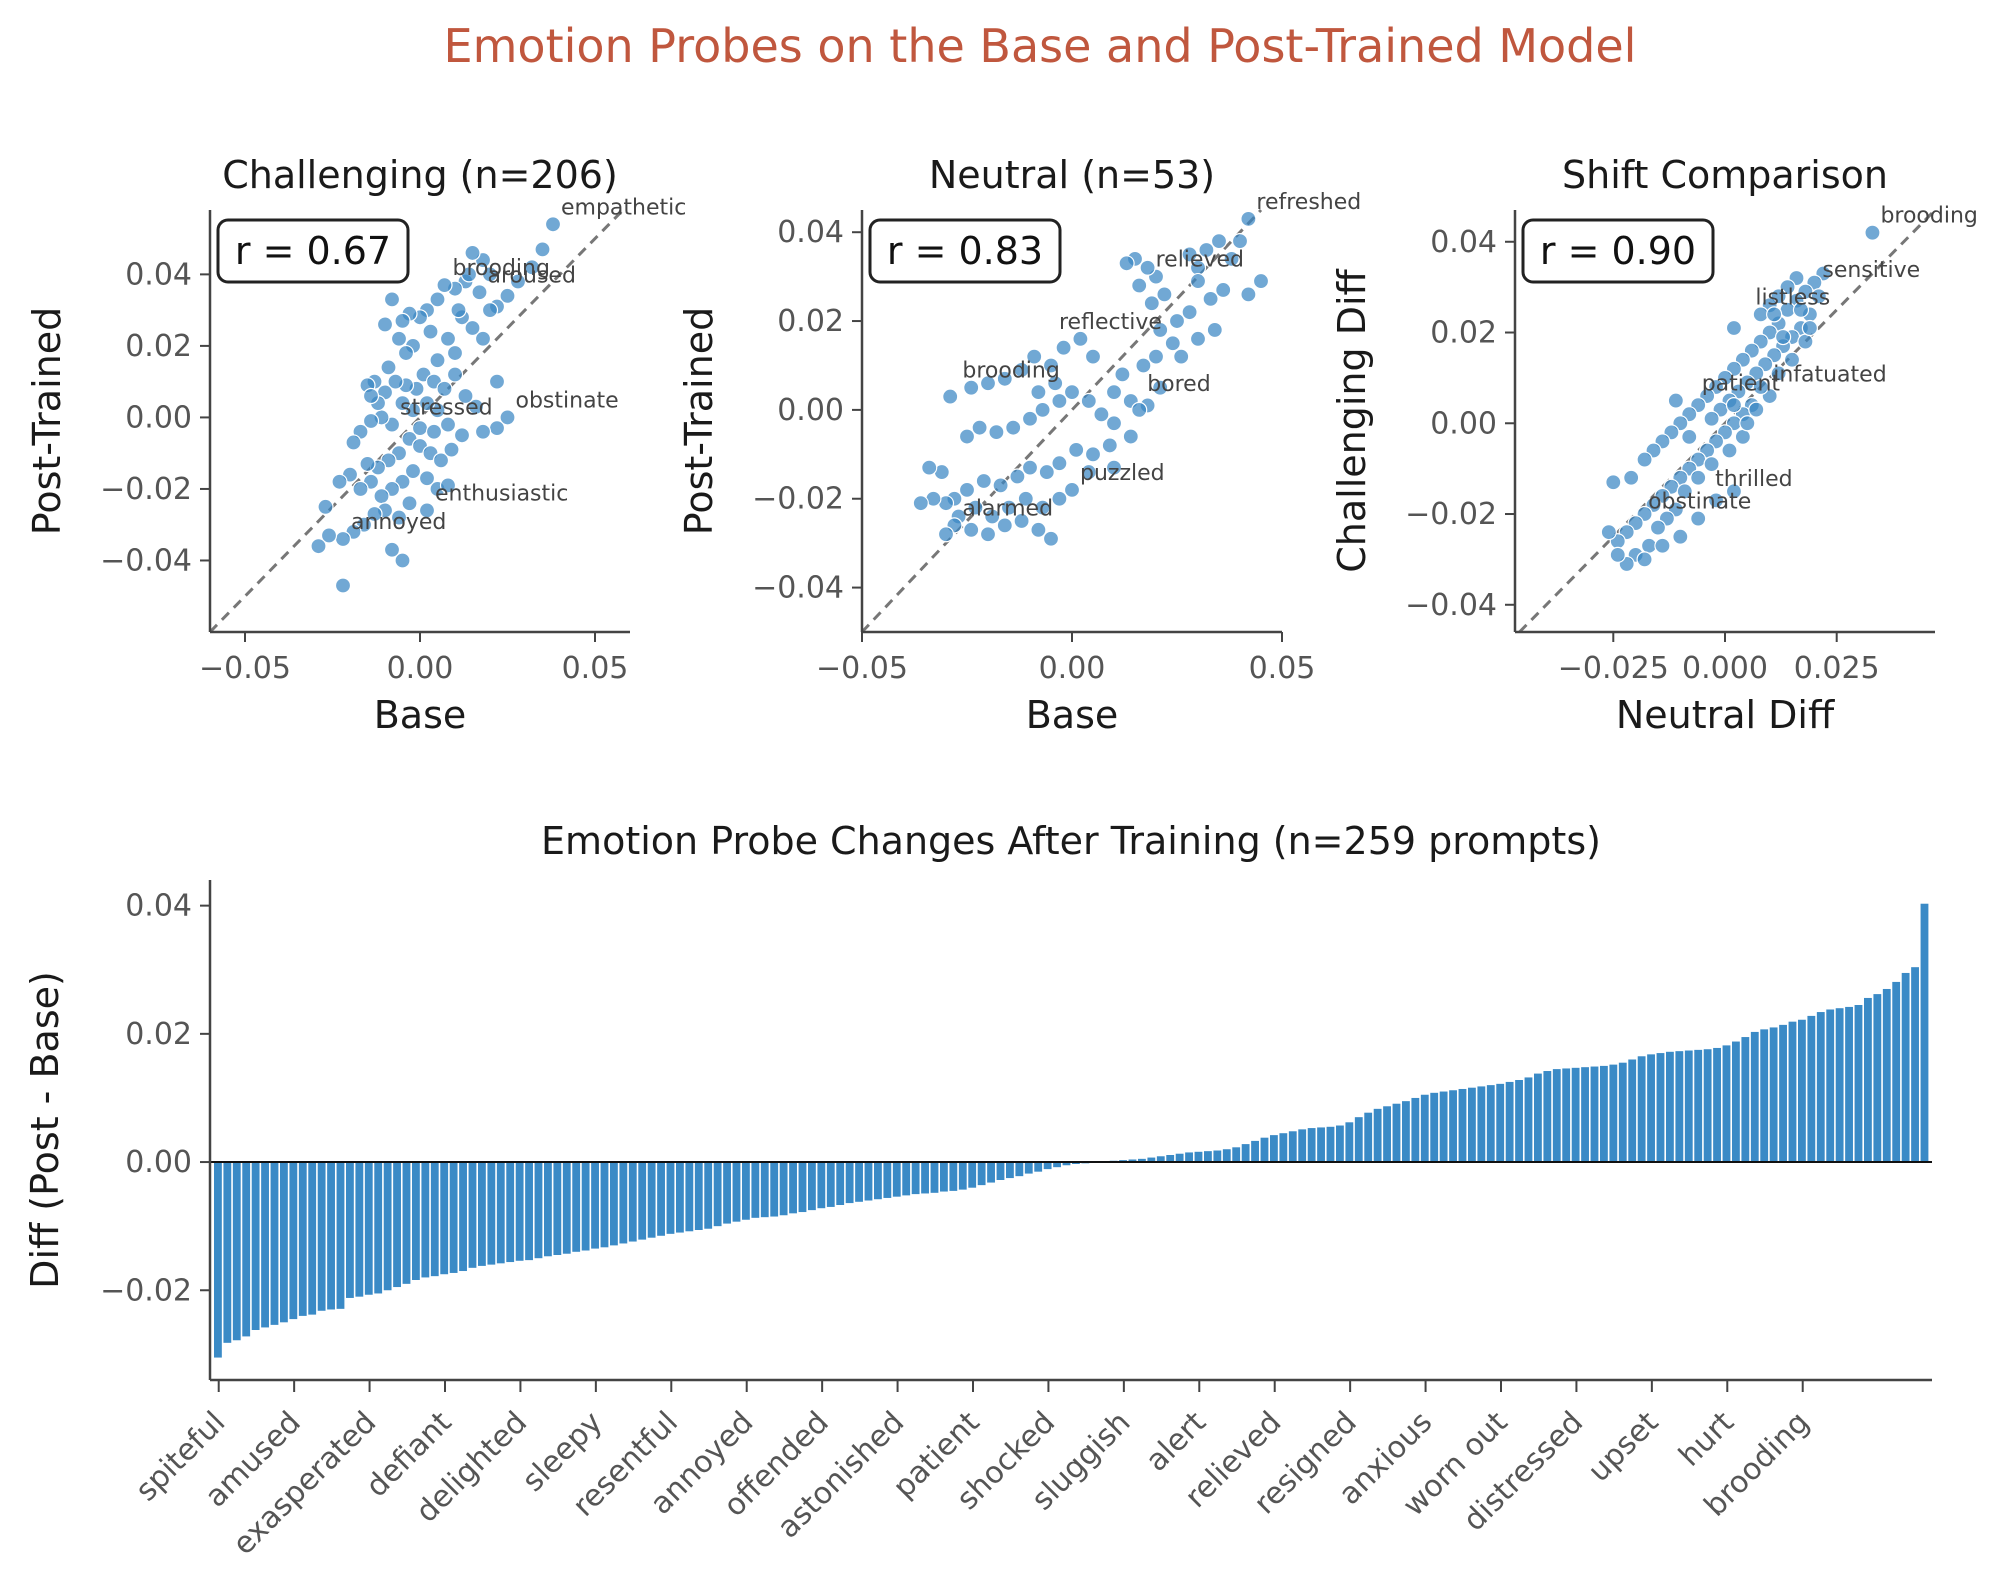 Image resolution: width=1999 pixels, height=1587 pixels. What do you see at coordinates (1282, 668) in the screenshot?
I see `x-tick-label: 0.05` at bounding box center [1282, 668].